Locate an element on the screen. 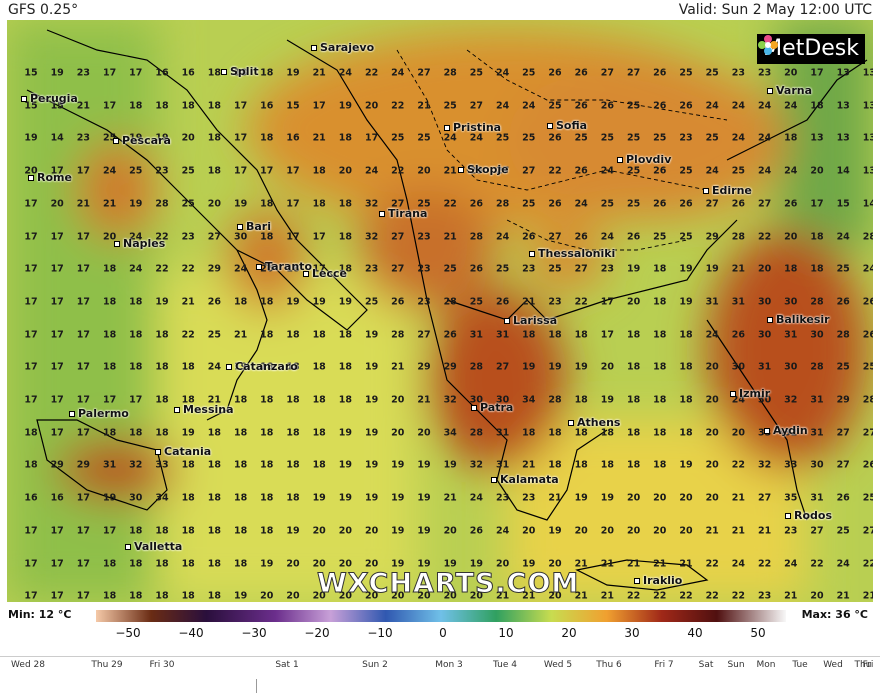 This screenshot has width=880, height=693. timeline-day: Wed 28 is located at coordinates (28, 665).